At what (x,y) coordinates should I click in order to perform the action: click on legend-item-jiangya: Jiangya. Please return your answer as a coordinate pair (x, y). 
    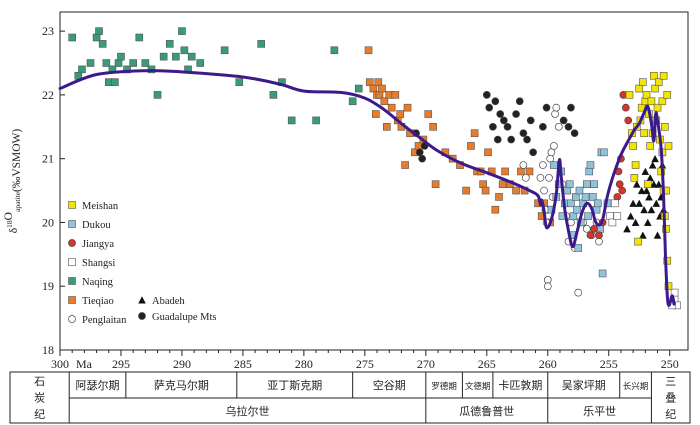
    Looking at the image, I should click on (91, 244).